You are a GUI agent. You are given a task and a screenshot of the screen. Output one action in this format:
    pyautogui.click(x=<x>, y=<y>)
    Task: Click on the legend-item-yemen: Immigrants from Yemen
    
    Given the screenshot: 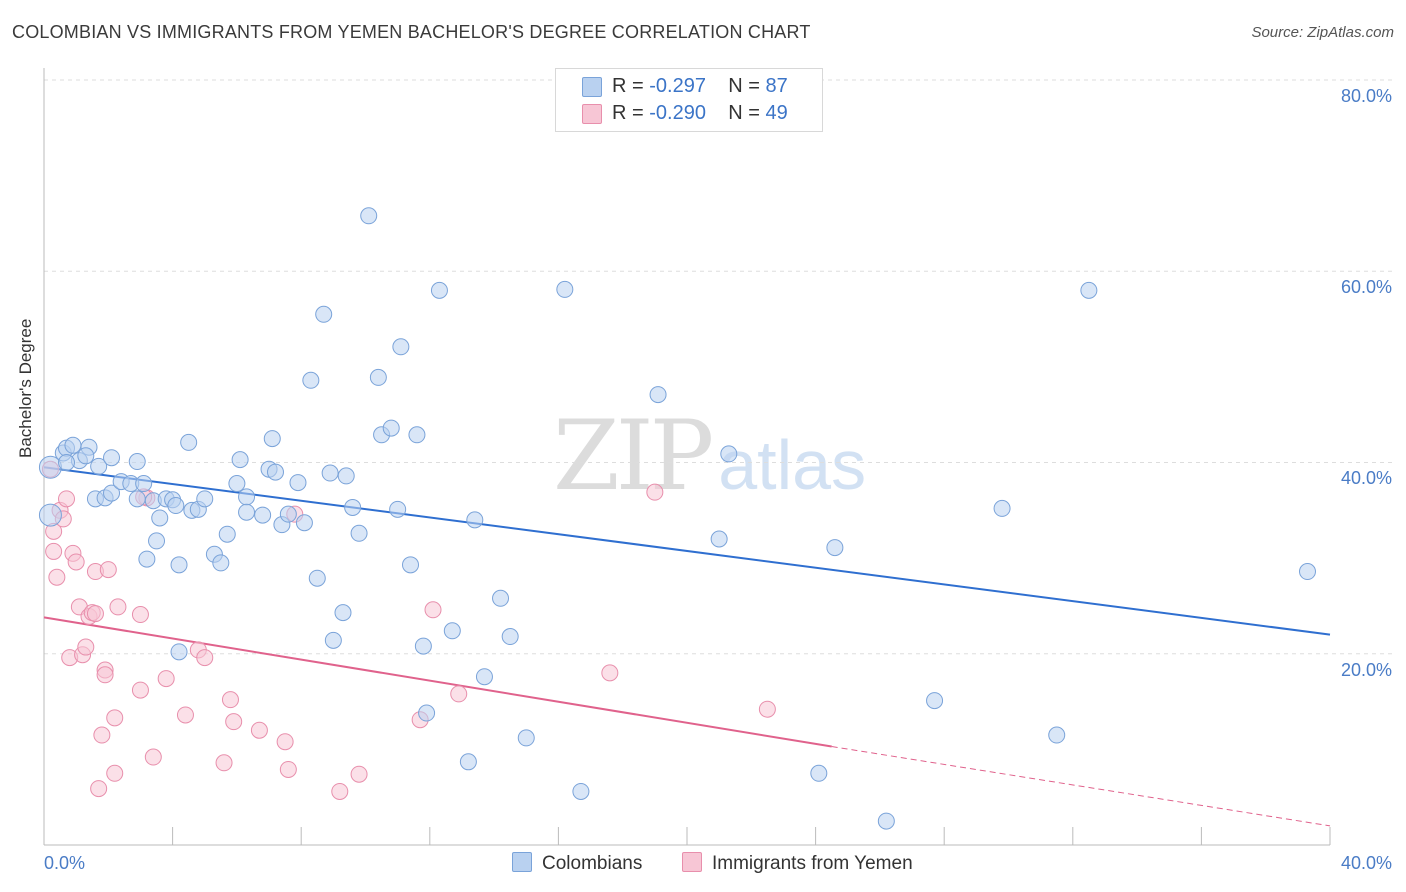 What is the action you would take?
    pyautogui.click(x=797, y=863)
    